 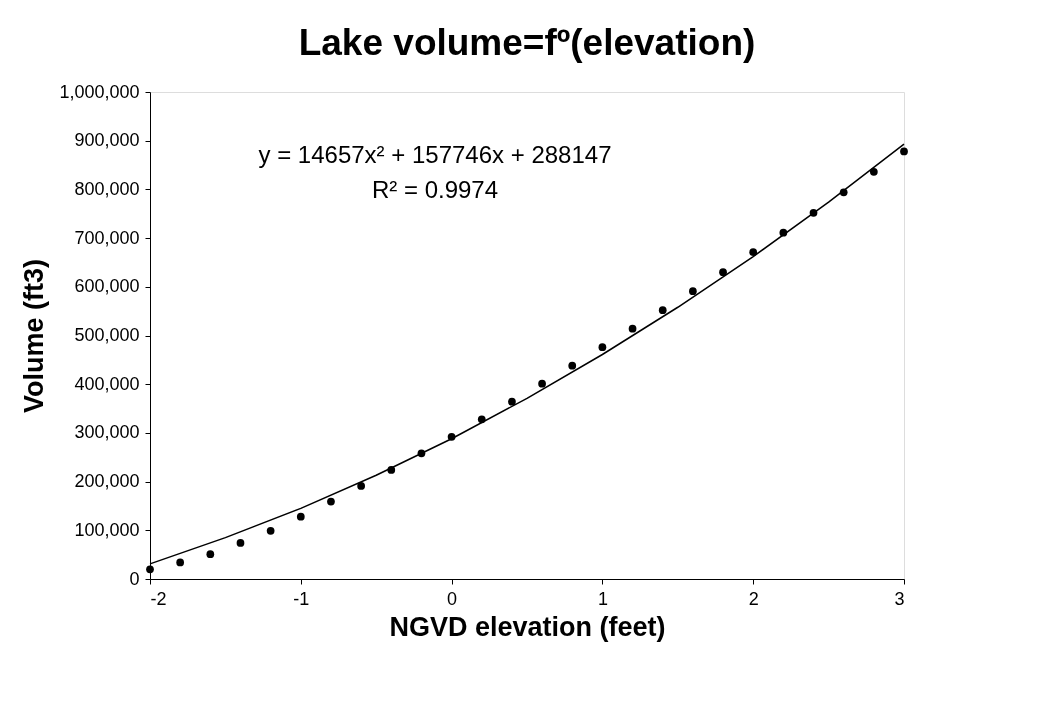 I want to click on y-tick-label: 700,000, so click(x=107, y=237).